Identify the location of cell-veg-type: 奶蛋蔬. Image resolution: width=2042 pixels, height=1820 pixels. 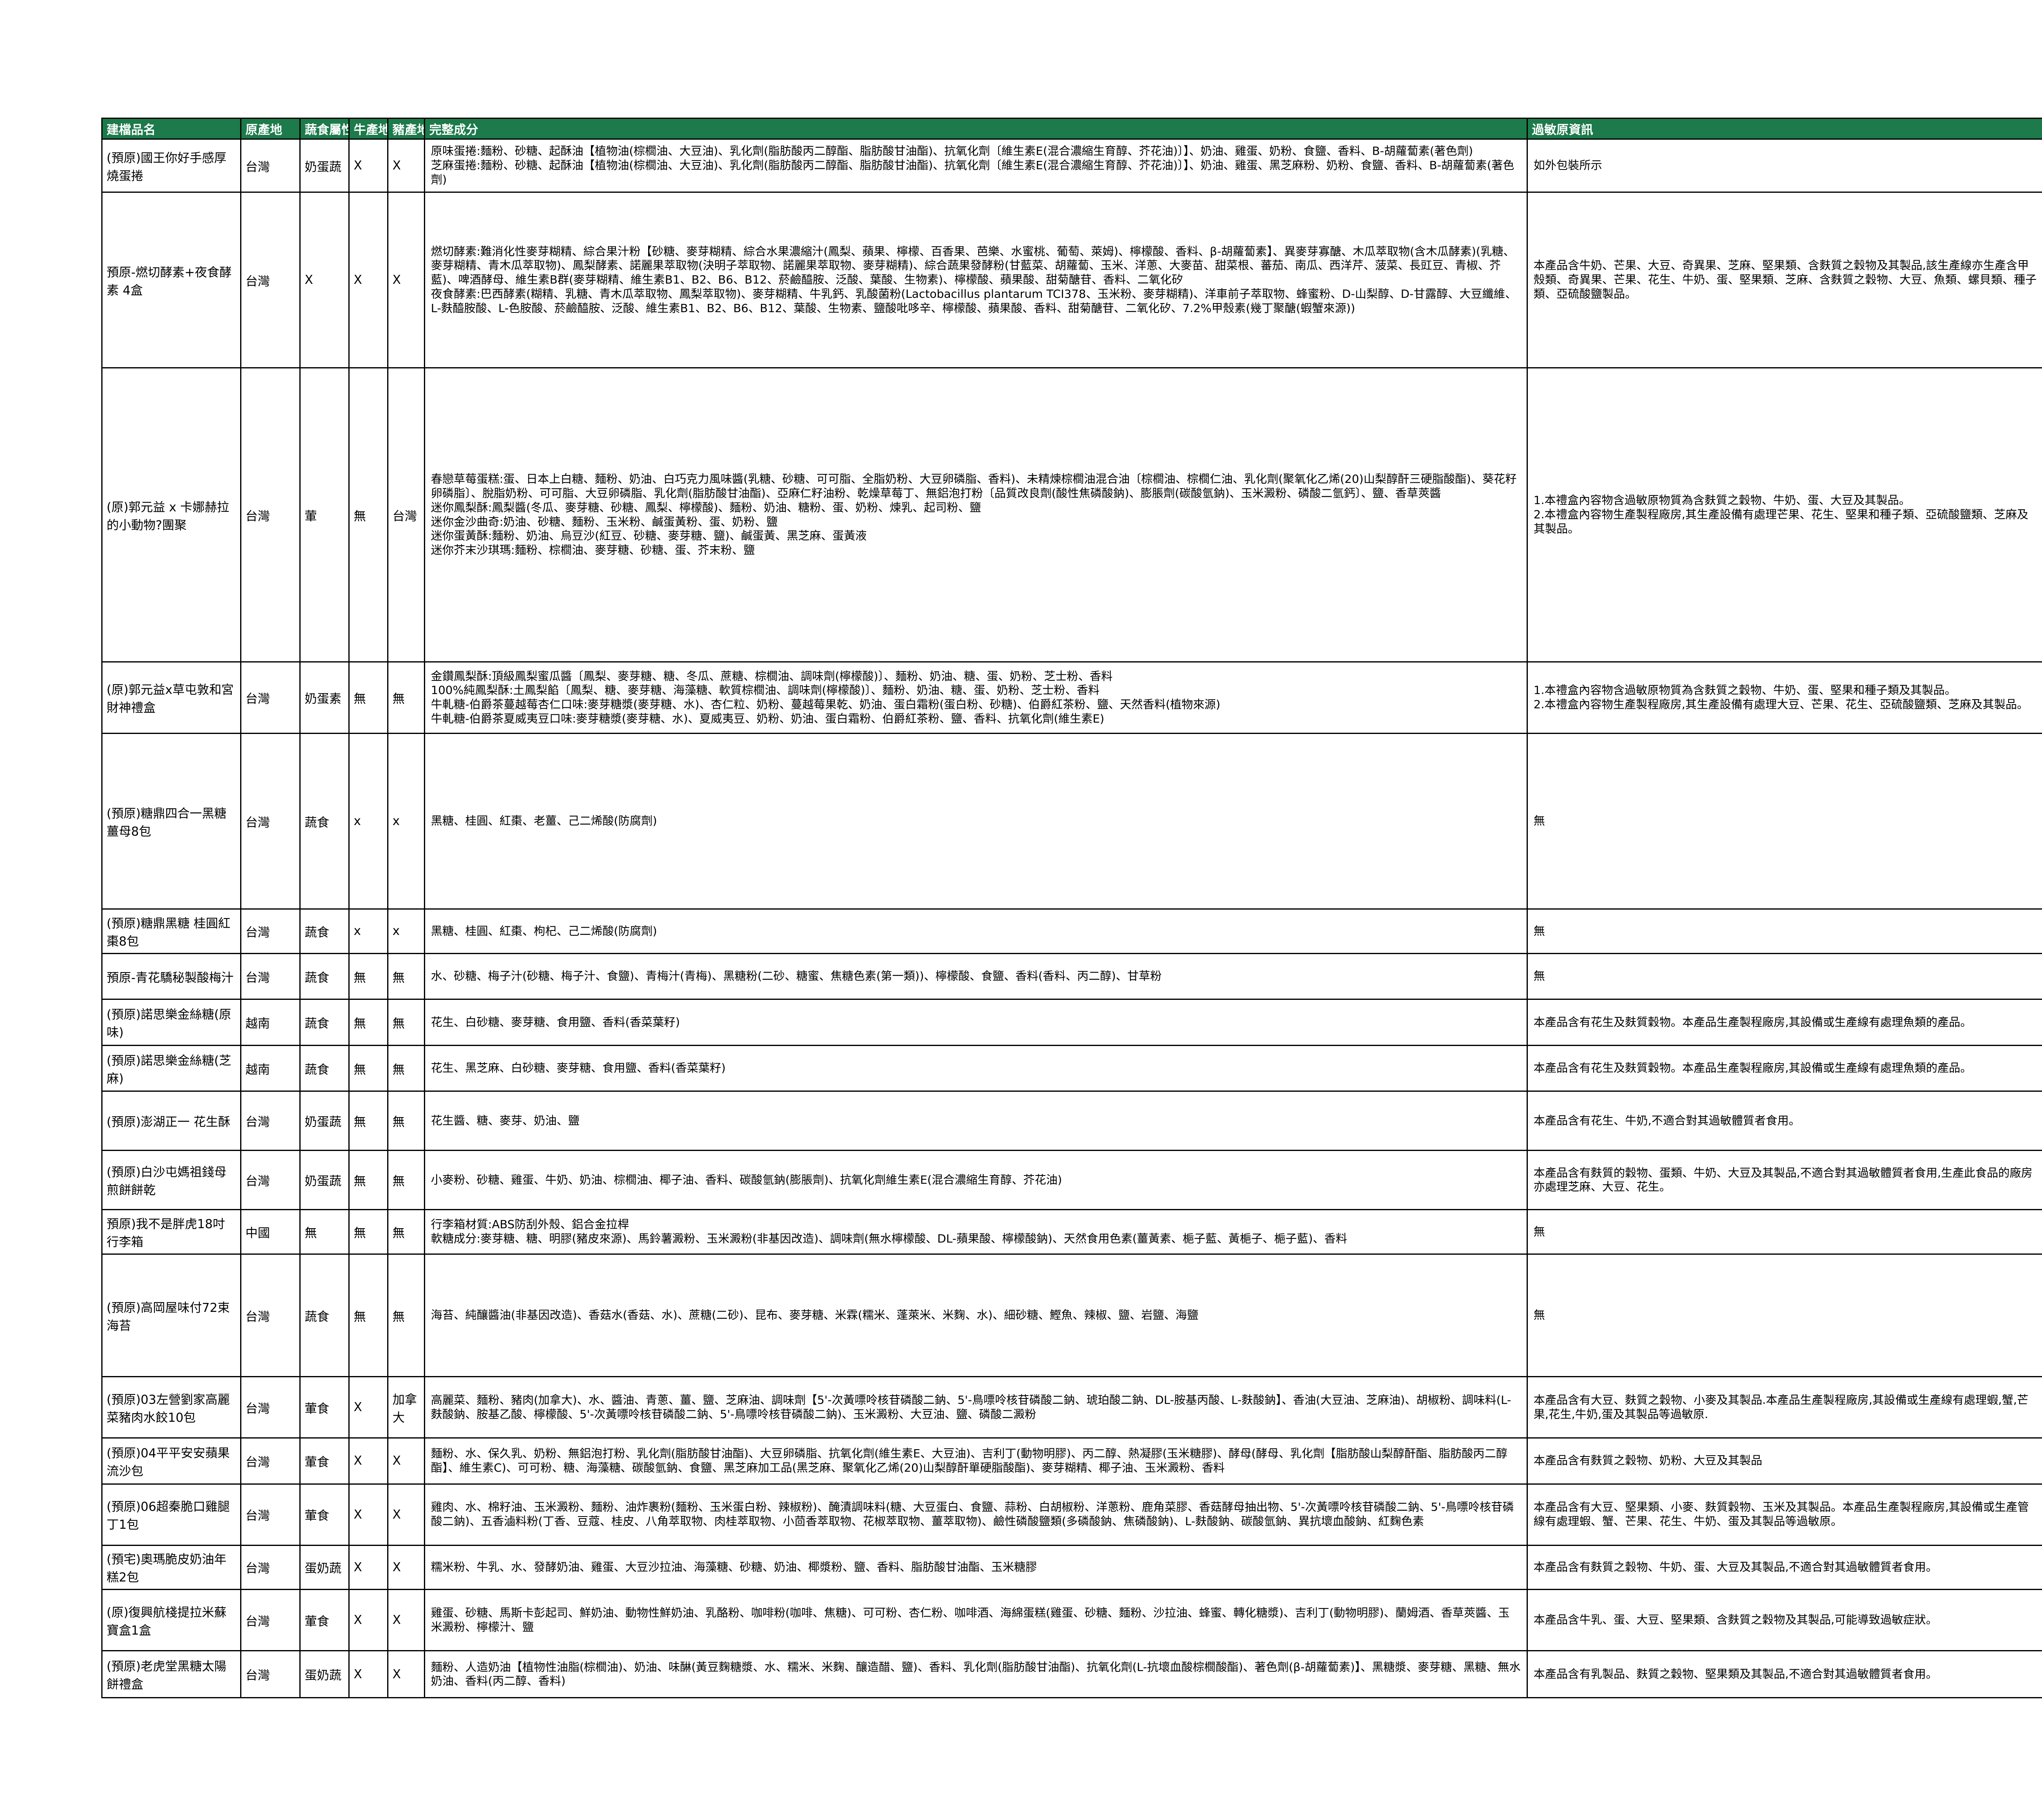
(324, 1121).